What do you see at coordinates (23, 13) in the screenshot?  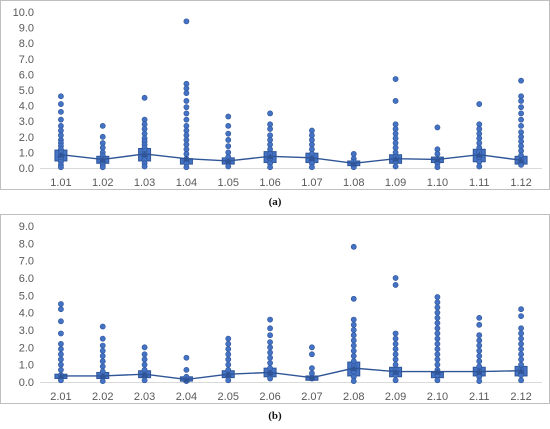 I see `y-tick-label: 10.0` at bounding box center [23, 13].